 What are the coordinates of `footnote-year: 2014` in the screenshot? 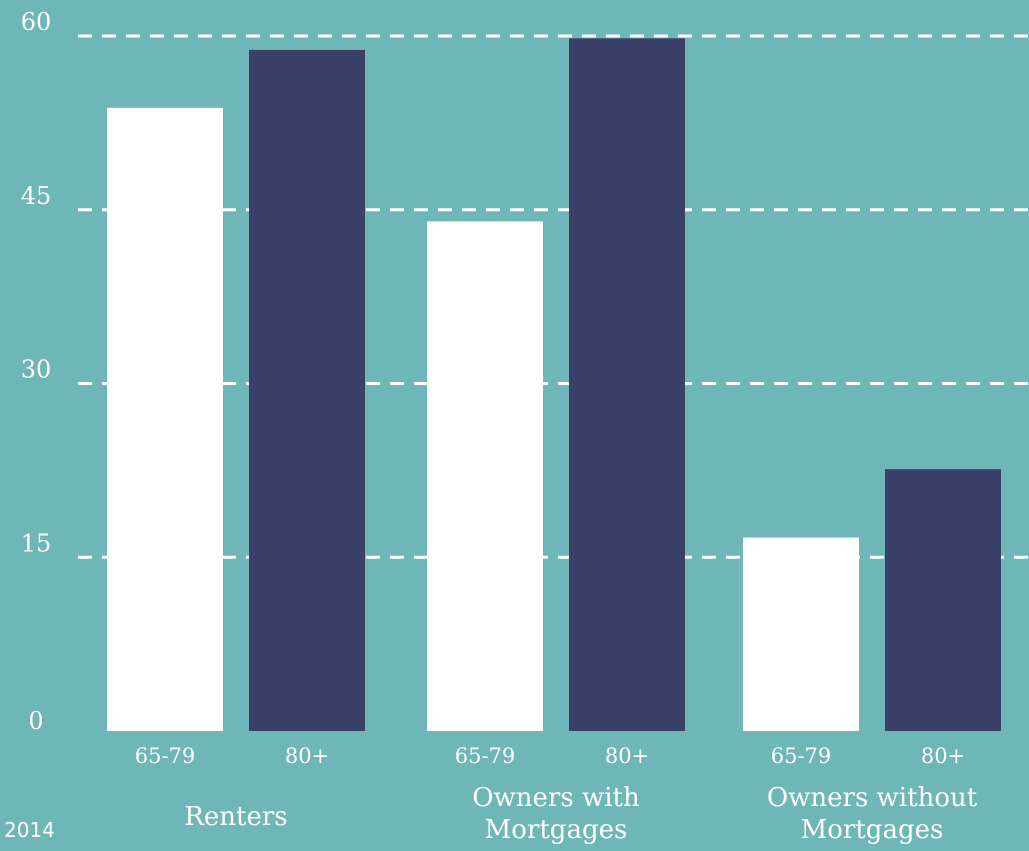 It's located at (29, 830).